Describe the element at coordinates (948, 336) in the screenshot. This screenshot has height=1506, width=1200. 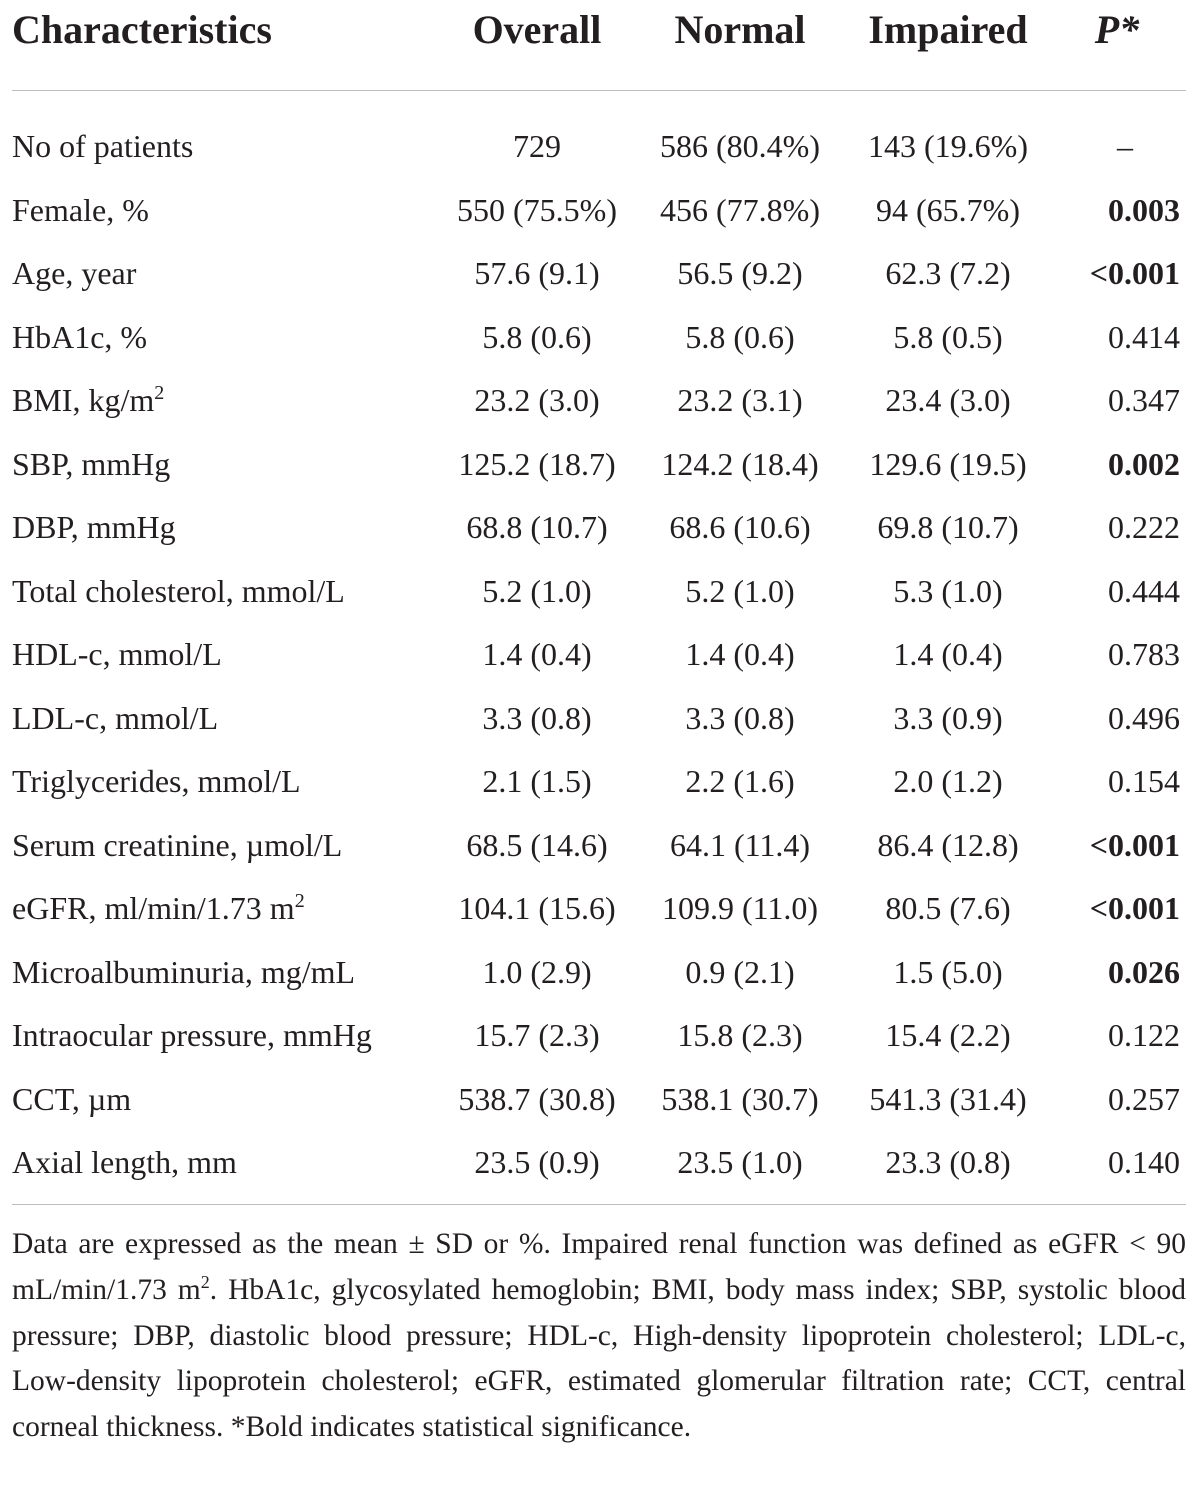
I see `cell-impaired: 5.8 (0.5)` at that location.